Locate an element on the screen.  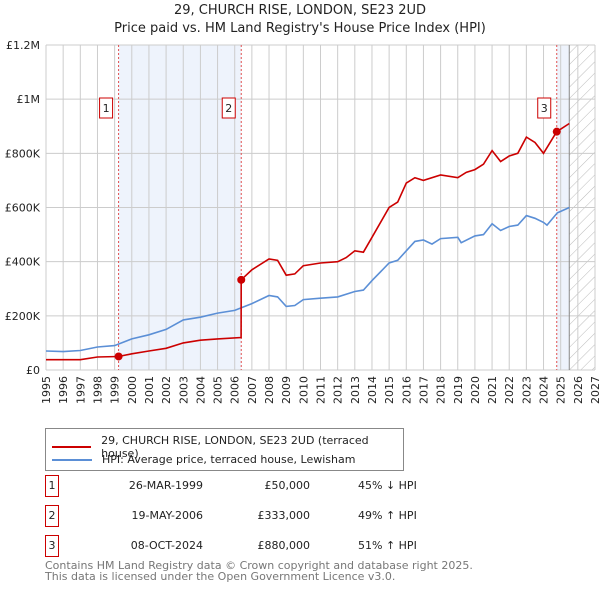
x-tick-label: 2005 is located at coordinates (218, 390).